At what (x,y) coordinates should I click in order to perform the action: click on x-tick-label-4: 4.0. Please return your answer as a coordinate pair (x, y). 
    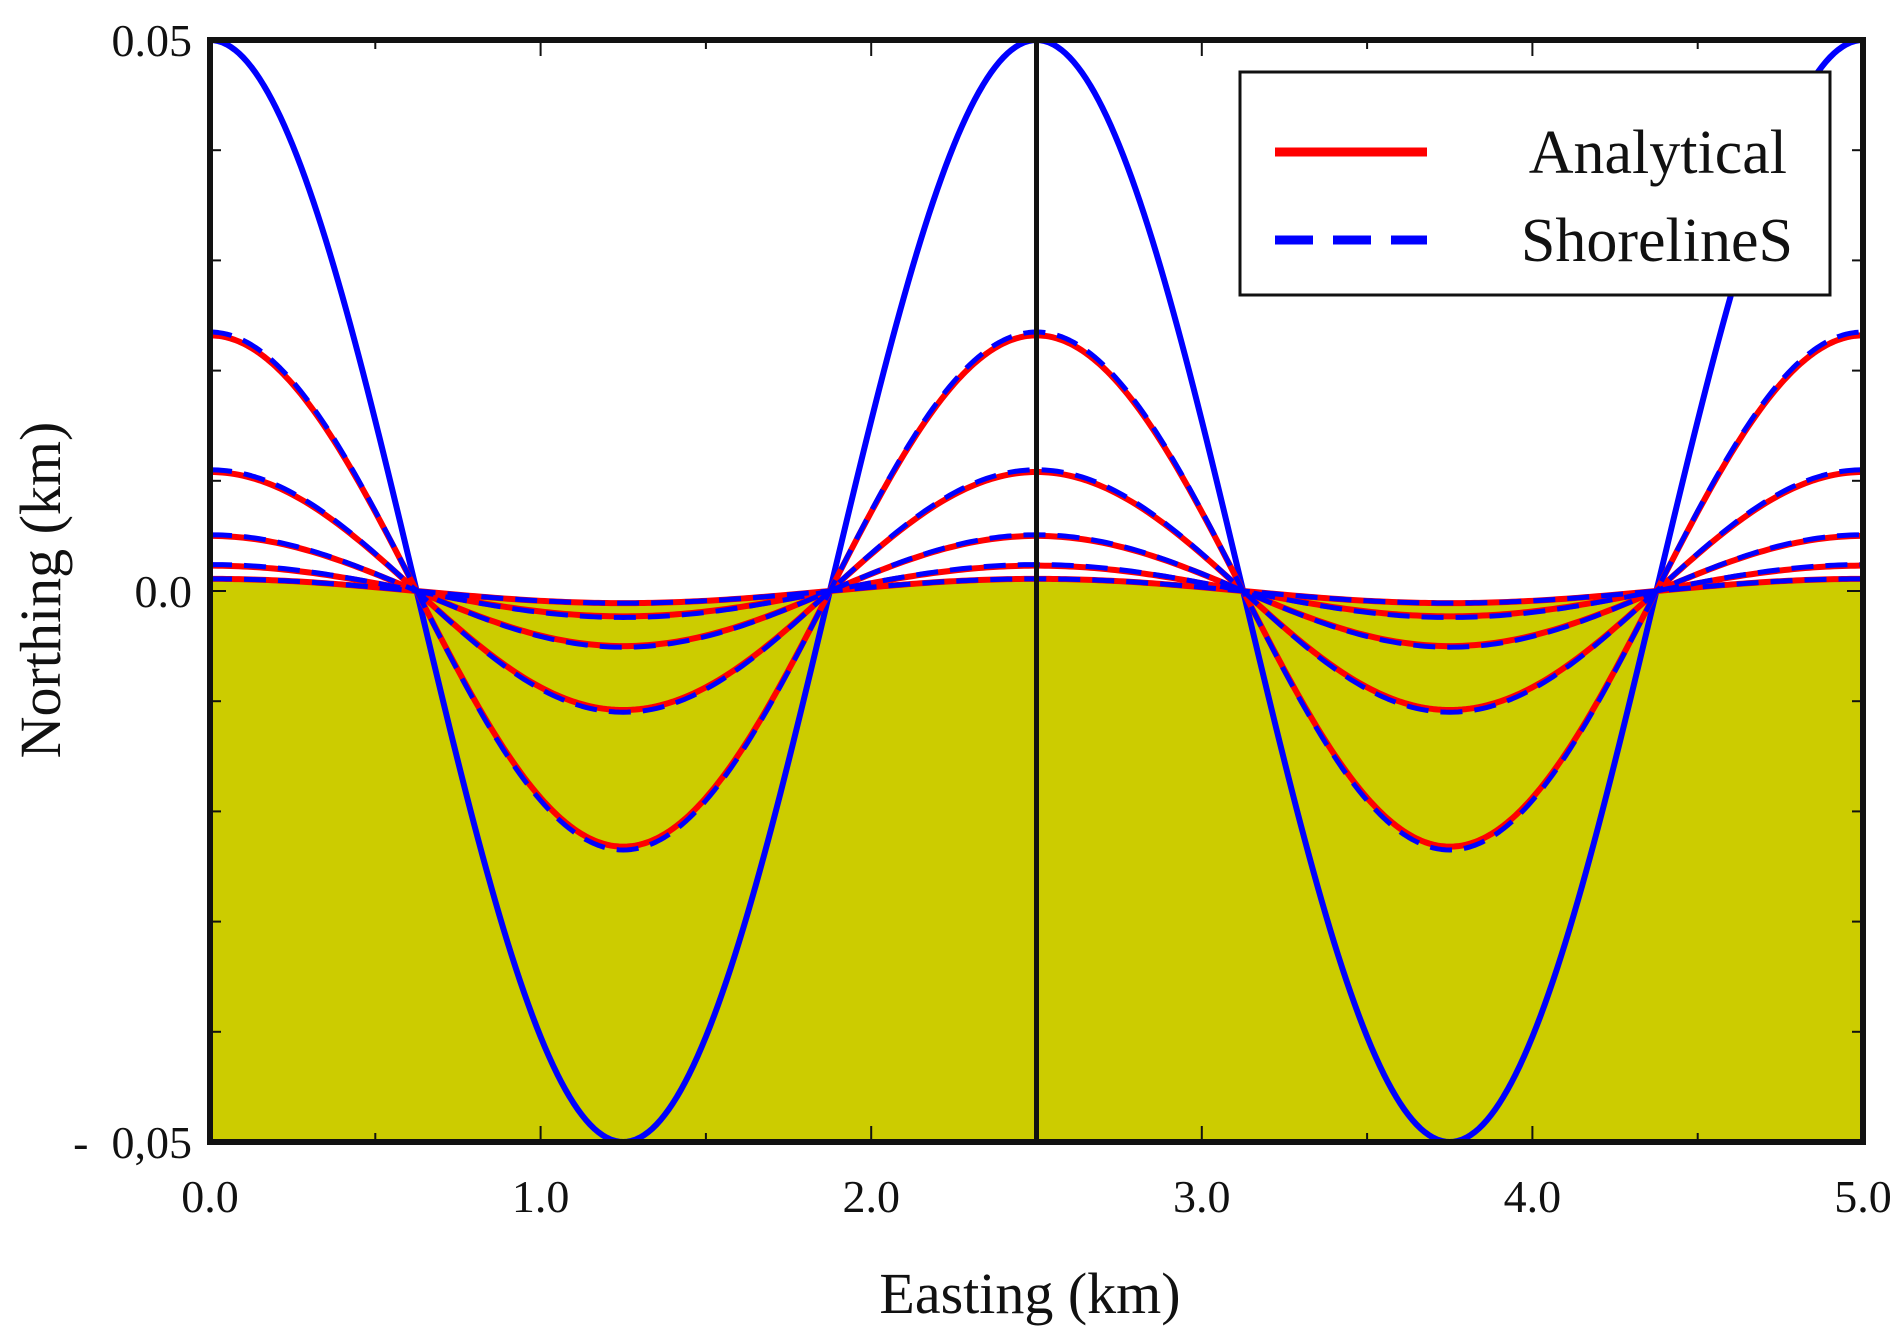
    Looking at the image, I should click on (1533, 1196).